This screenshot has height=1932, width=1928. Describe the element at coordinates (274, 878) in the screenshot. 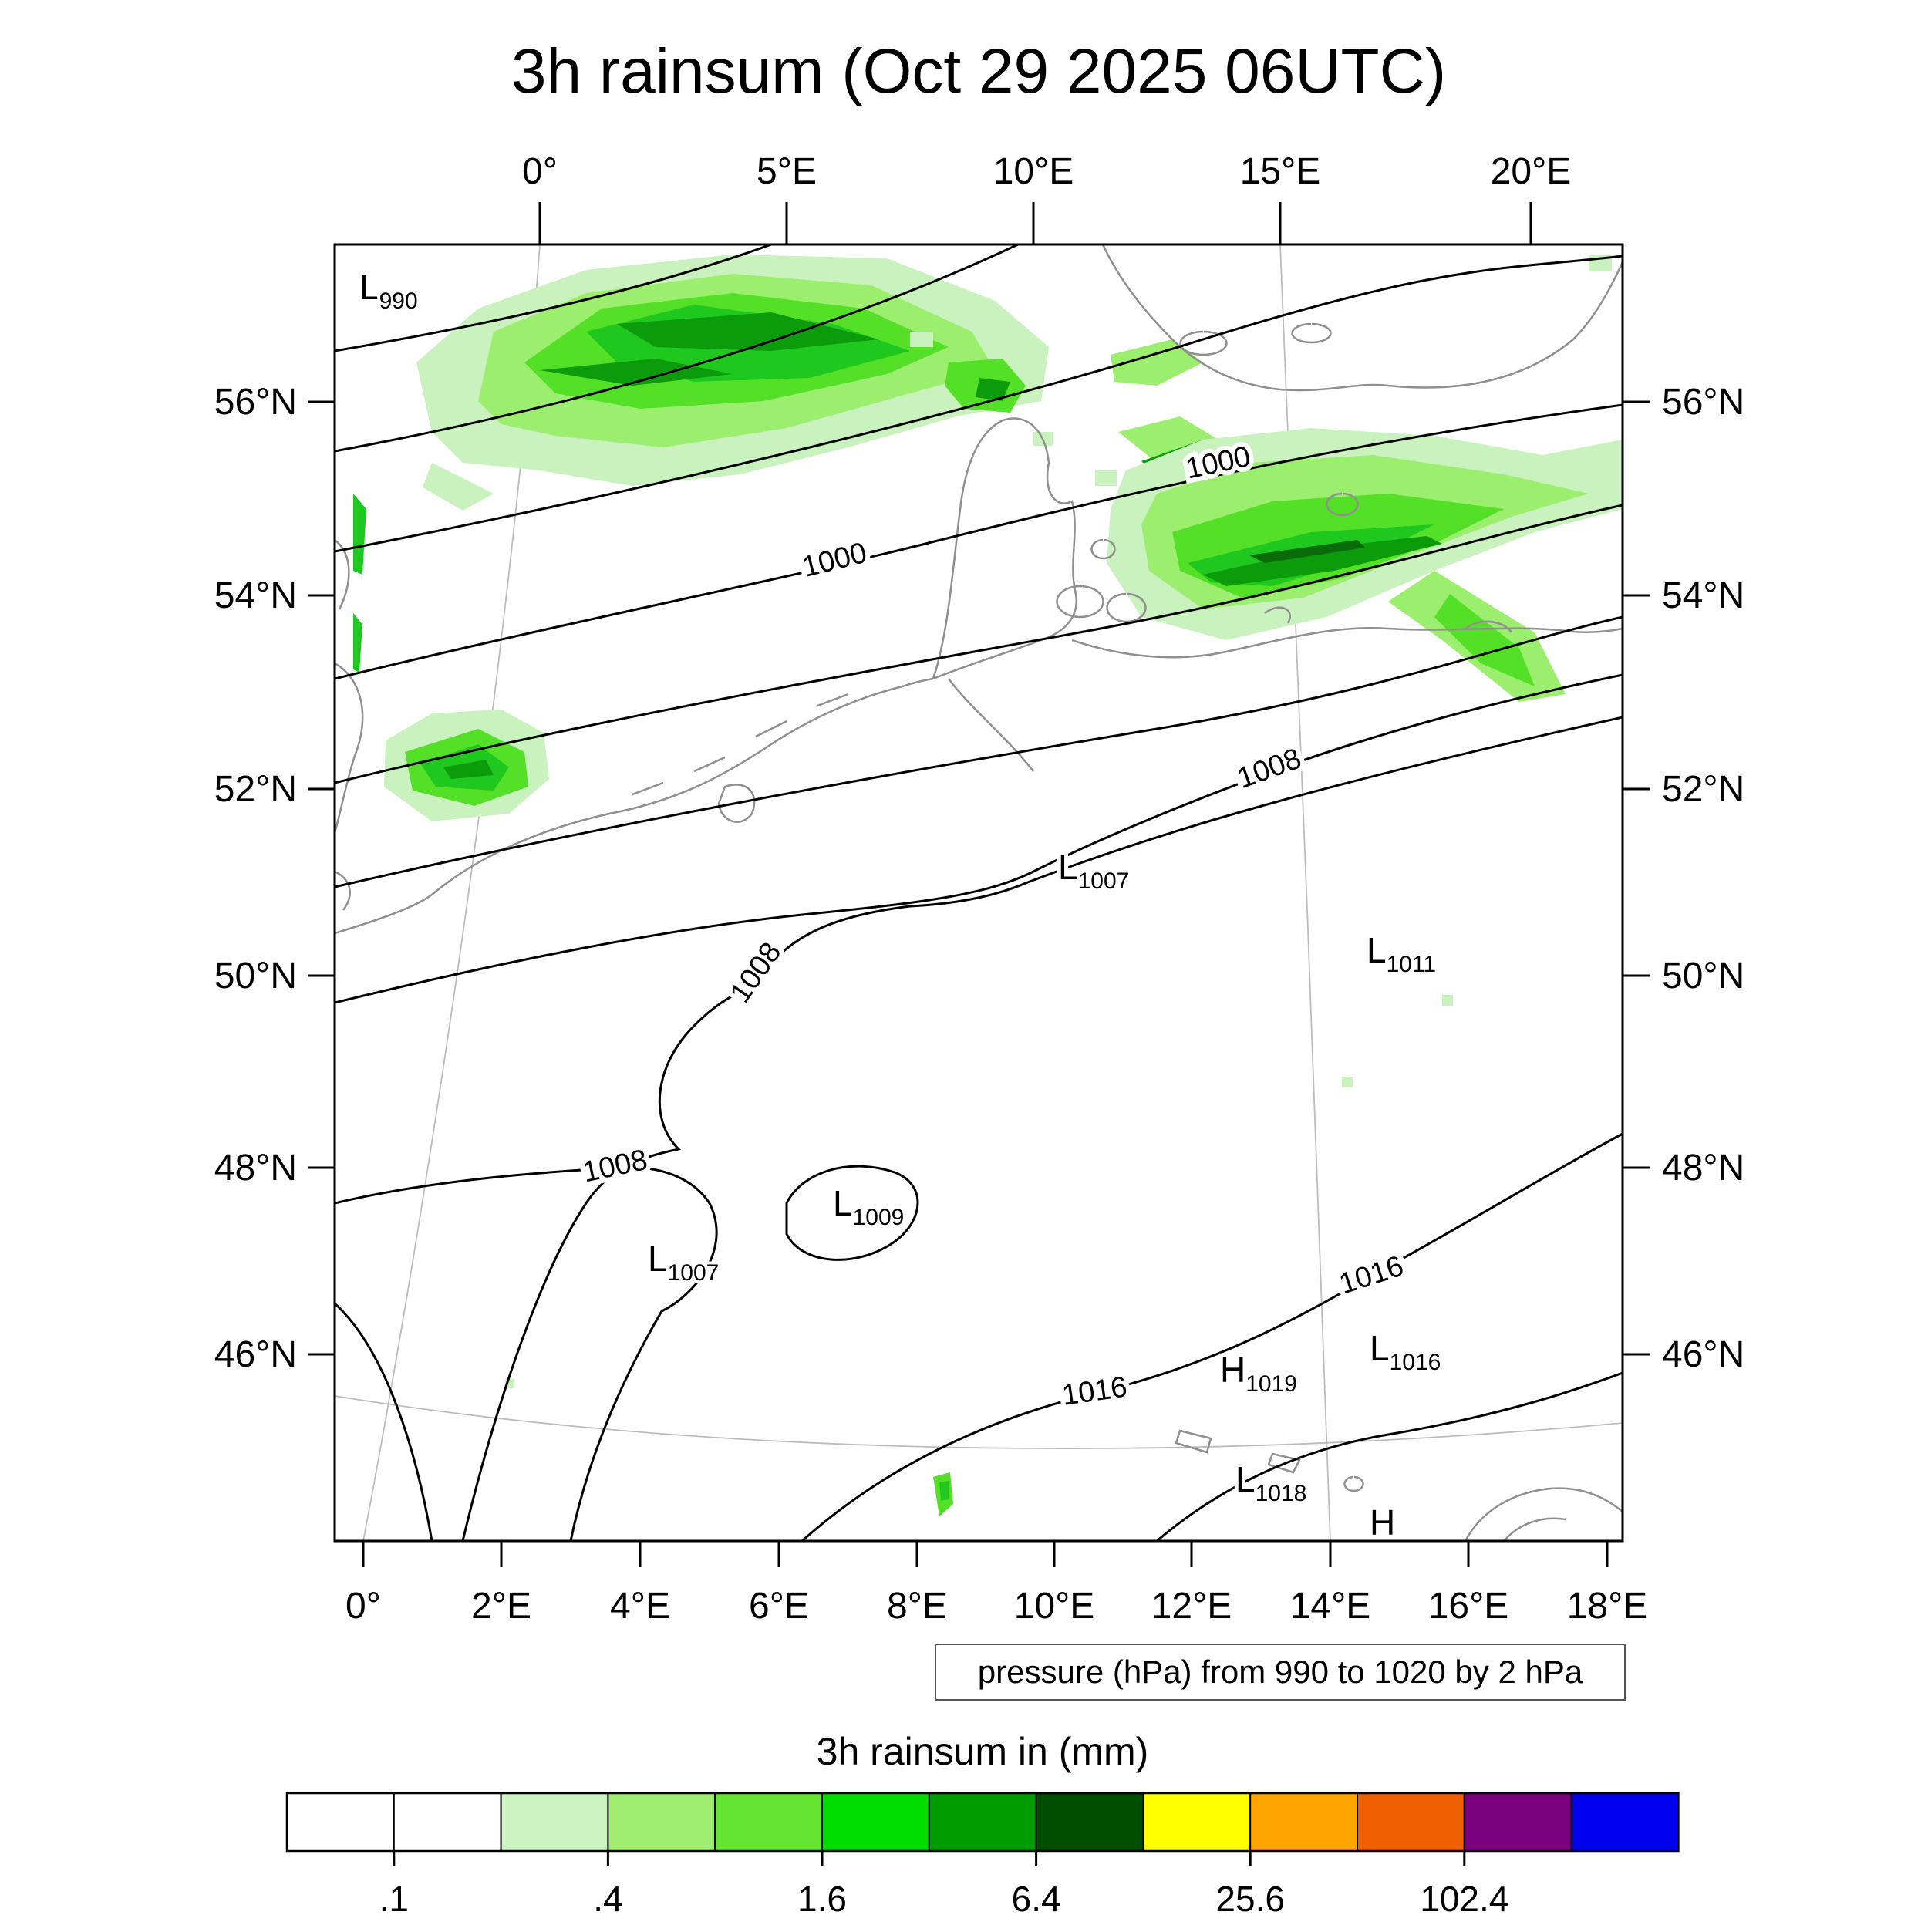

I see `left-axis: 56°N 54°N 52°N 50°N 48°N 46°N` at that location.